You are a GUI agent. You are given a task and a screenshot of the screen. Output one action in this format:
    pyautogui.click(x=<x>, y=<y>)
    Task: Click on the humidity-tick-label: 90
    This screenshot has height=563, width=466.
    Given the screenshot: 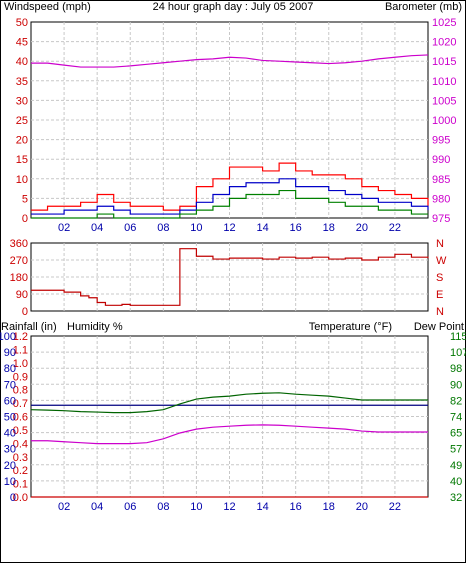 What is the action you would take?
    pyautogui.click(x=10, y=353)
    